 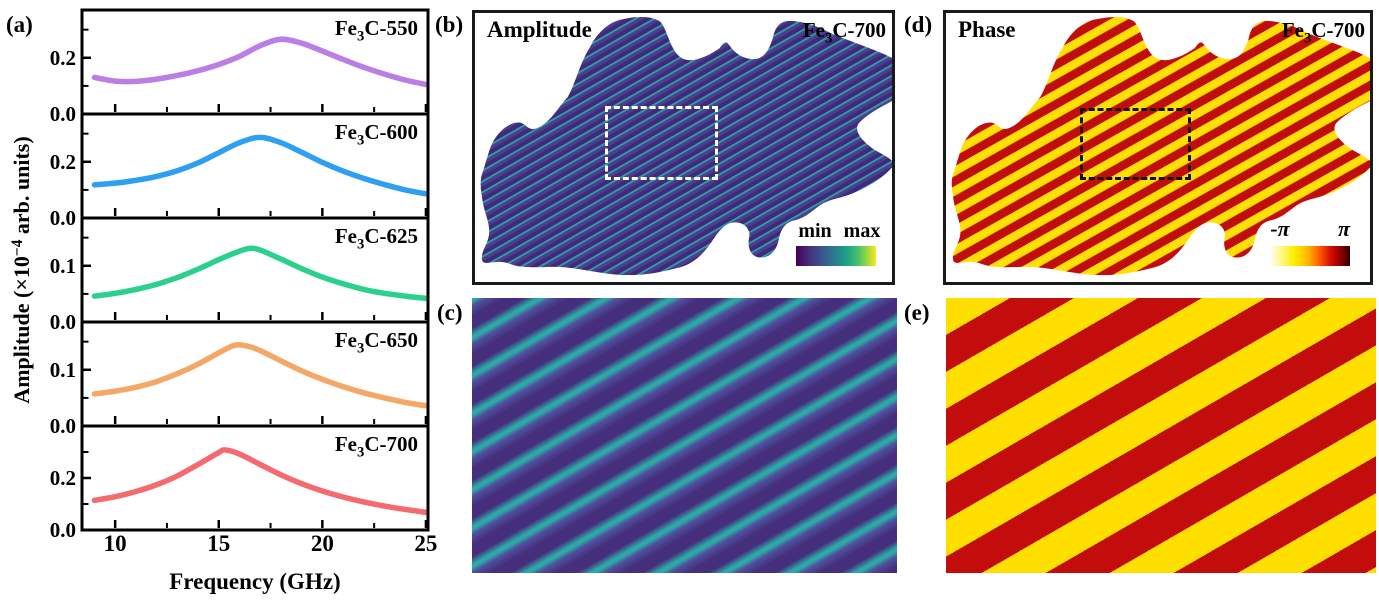 I want to click on panel-c-amplitude-zoom, so click(x=684, y=435).